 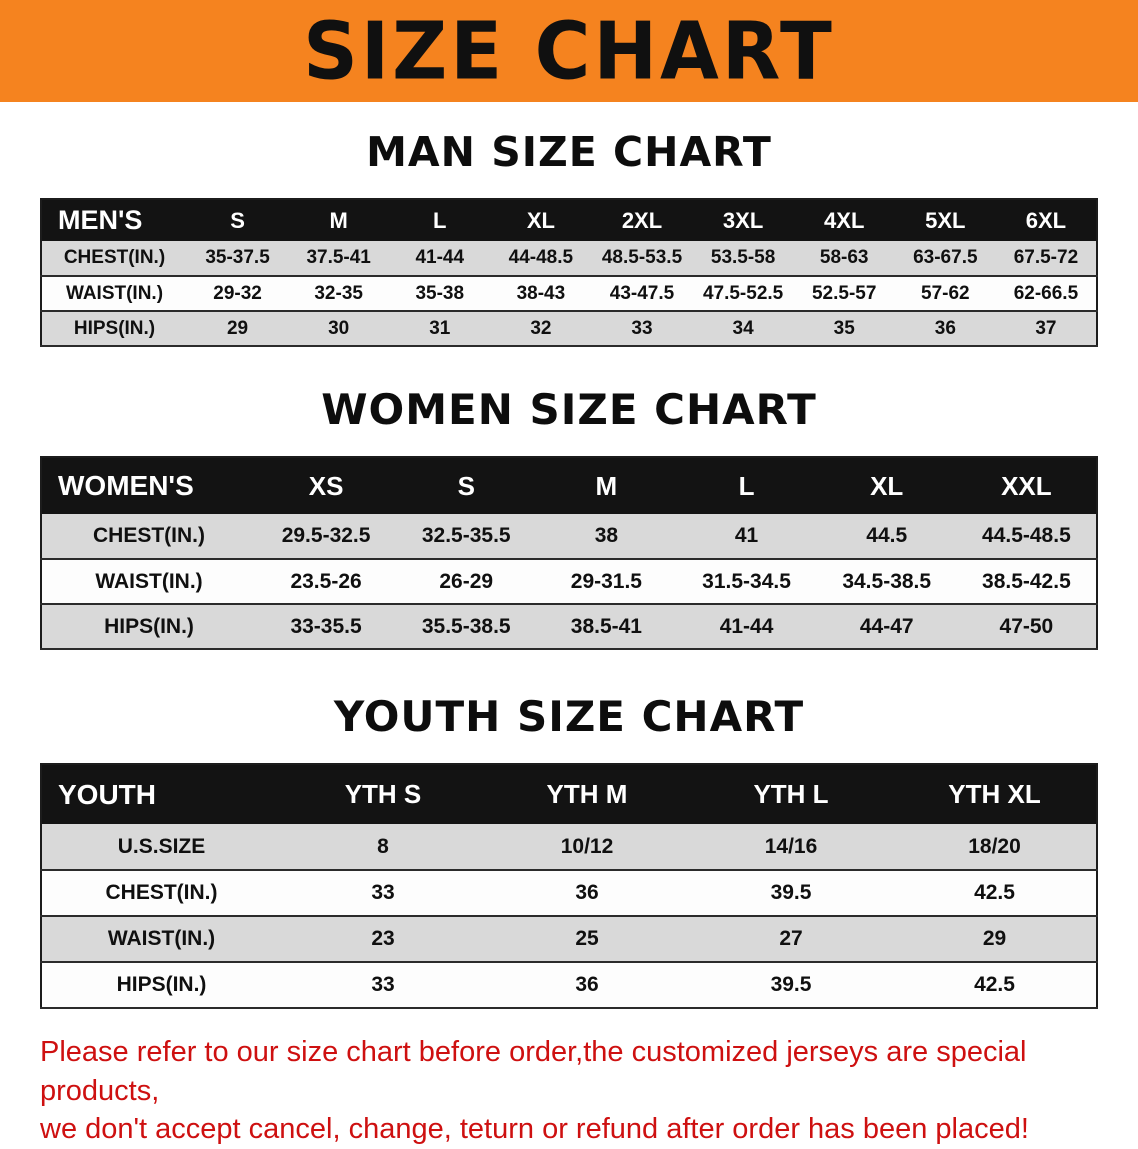 What do you see at coordinates (326, 582) in the screenshot?
I see `measurement-value: 23.5-26` at bounding box center [326, 582].